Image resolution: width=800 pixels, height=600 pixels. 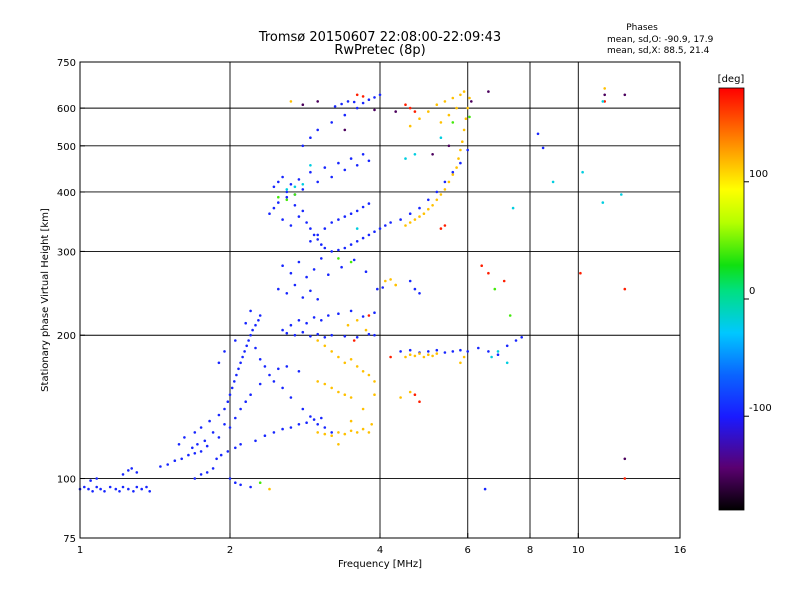 What do you see at coordinates (80, 550) in the screenshot?
I see `x-tick-label: 1` at bounding box center [80, 550].